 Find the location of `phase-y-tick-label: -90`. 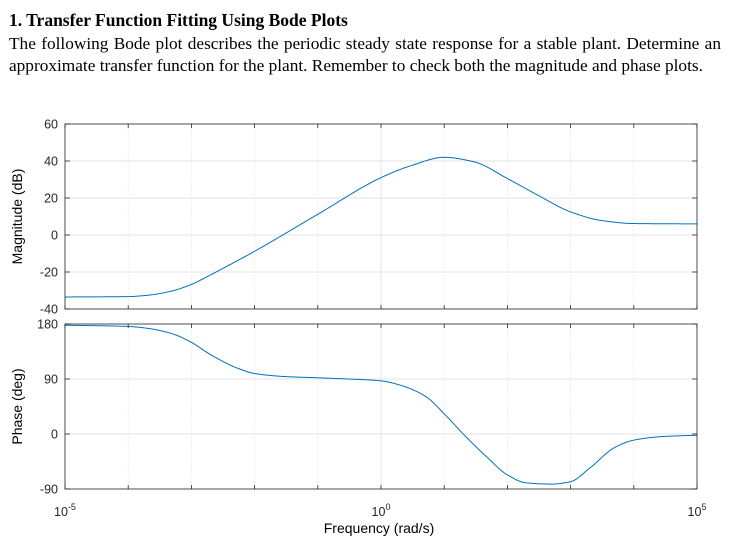

phase-y-tick-label: -90 is located at coordinates (49, 490).